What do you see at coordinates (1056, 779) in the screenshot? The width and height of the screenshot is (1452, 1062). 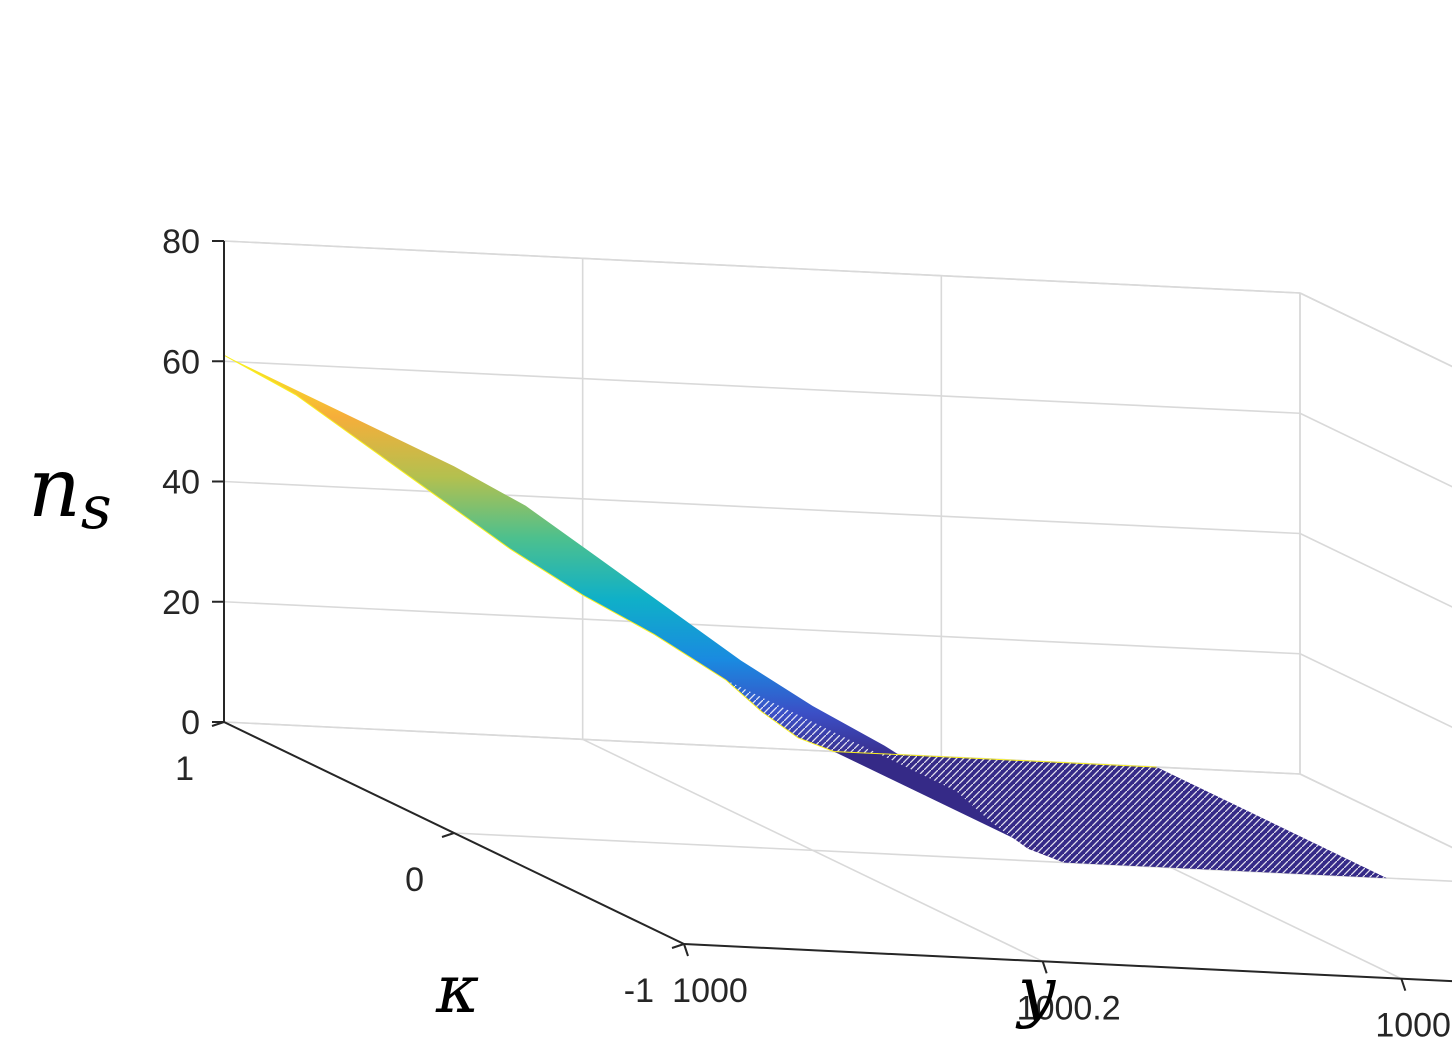 I see `surface-mesh-band` at bounding box center [1056, 779].